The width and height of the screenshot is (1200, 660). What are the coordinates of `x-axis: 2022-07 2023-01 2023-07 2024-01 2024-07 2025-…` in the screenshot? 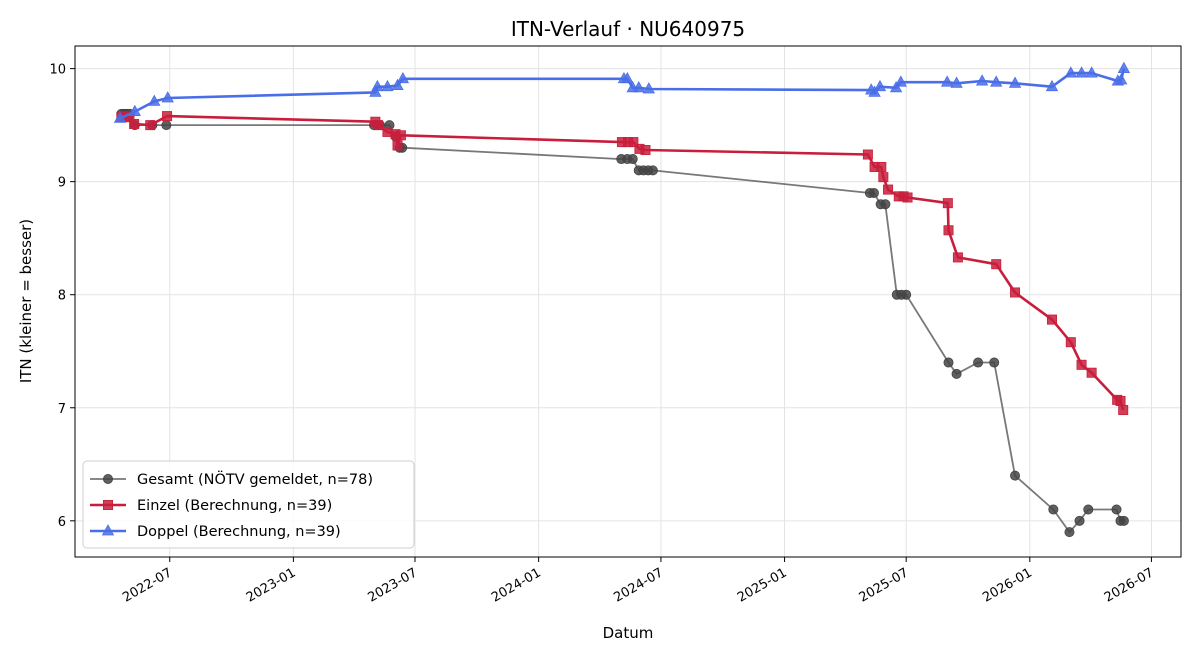 It's located at (638, 581).